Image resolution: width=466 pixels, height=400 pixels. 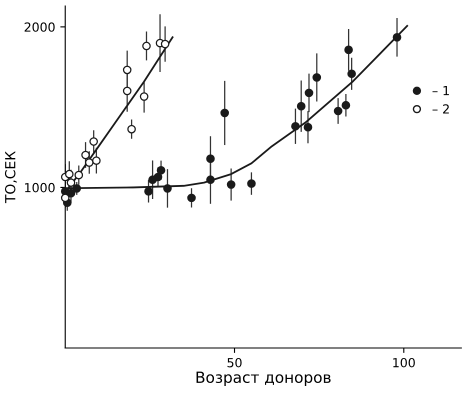 I want to click on x-tick-label: 100, so click(x=404, y=363).